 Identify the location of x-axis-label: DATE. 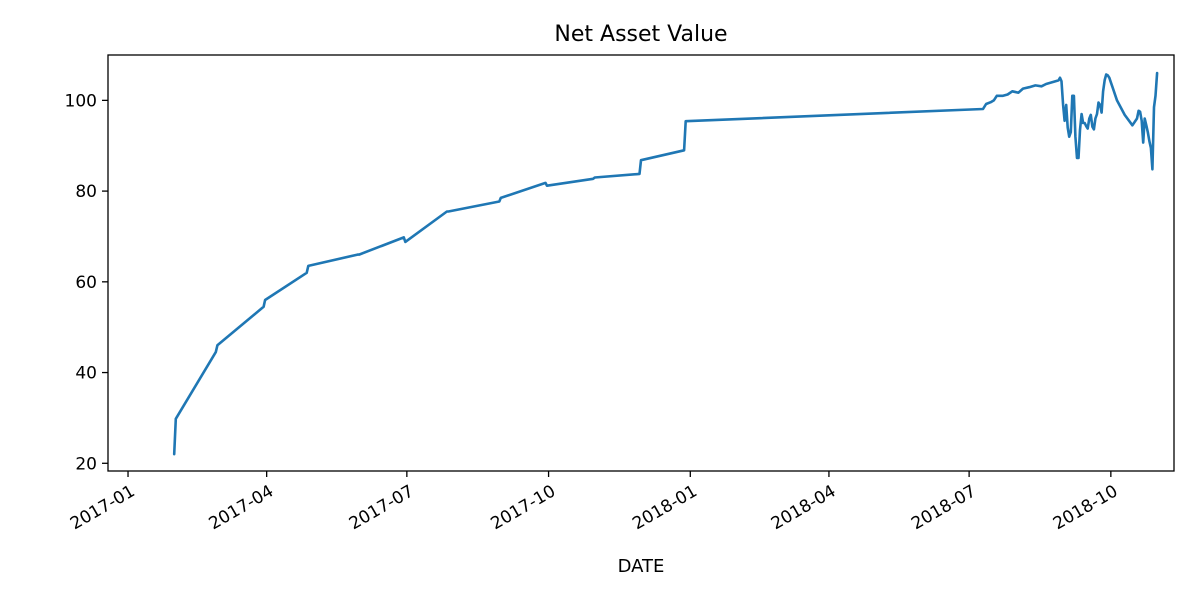
(641, 566).